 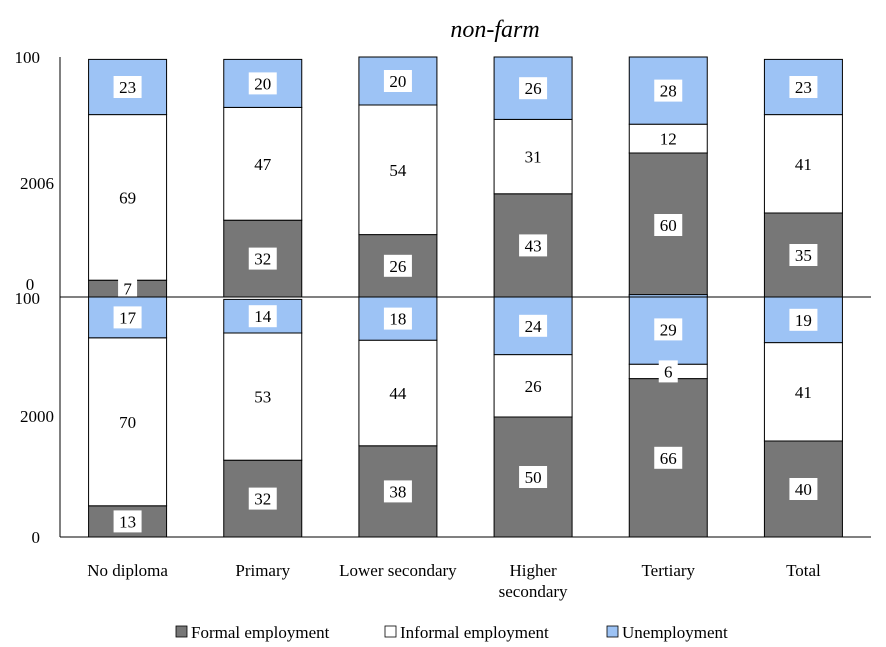 I want to click on value-label-bg-2006-primary-informal-employment, so click(x=262, y=163).